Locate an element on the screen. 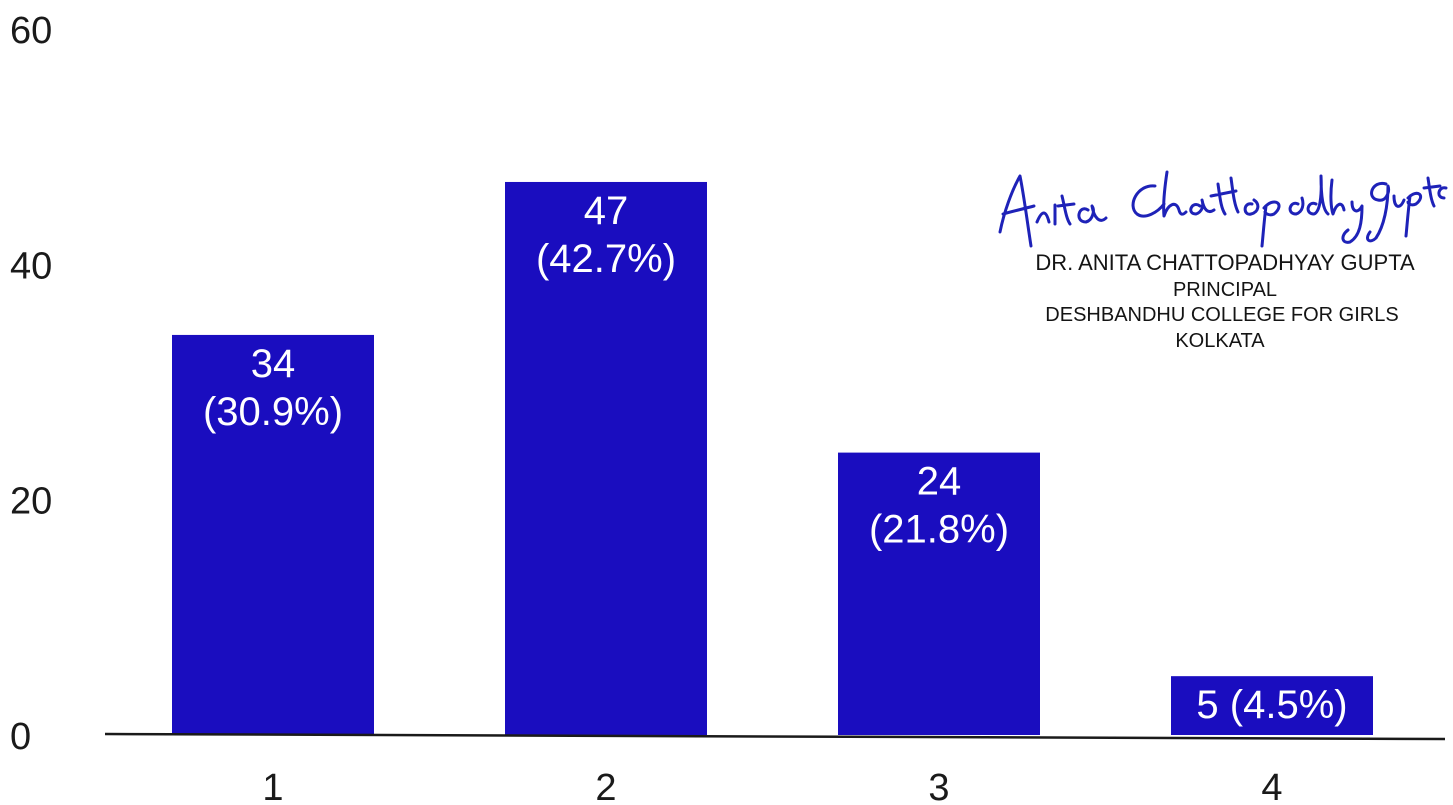 This screenshot has height=805, width=1453. signature-institution: DESHBANDHU COLLEGE FOR GIRLS is located at coordinates (1221, 315).